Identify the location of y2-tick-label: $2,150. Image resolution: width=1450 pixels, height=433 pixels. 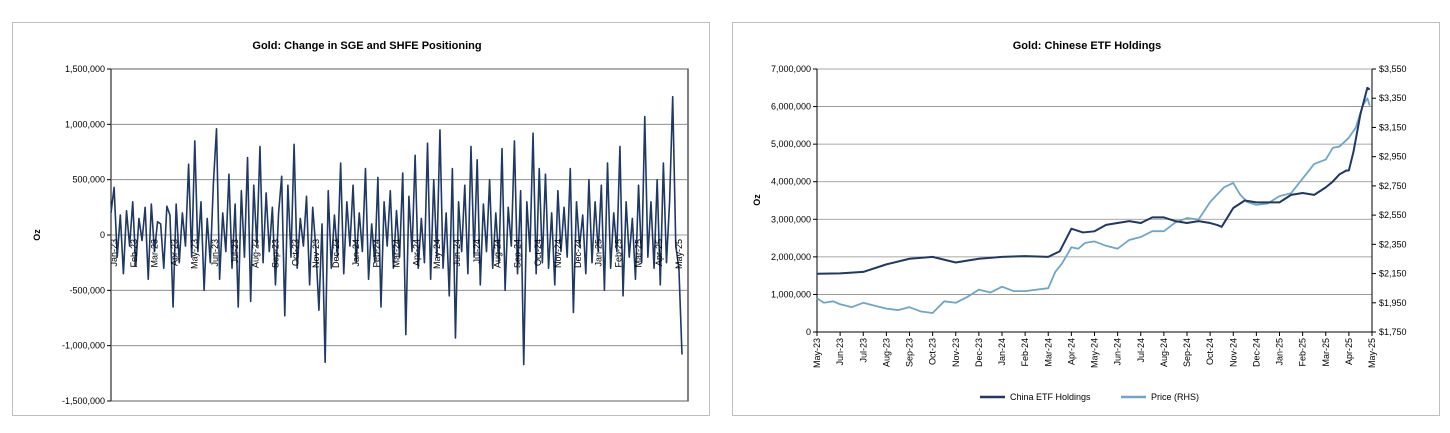
(1393, 274).